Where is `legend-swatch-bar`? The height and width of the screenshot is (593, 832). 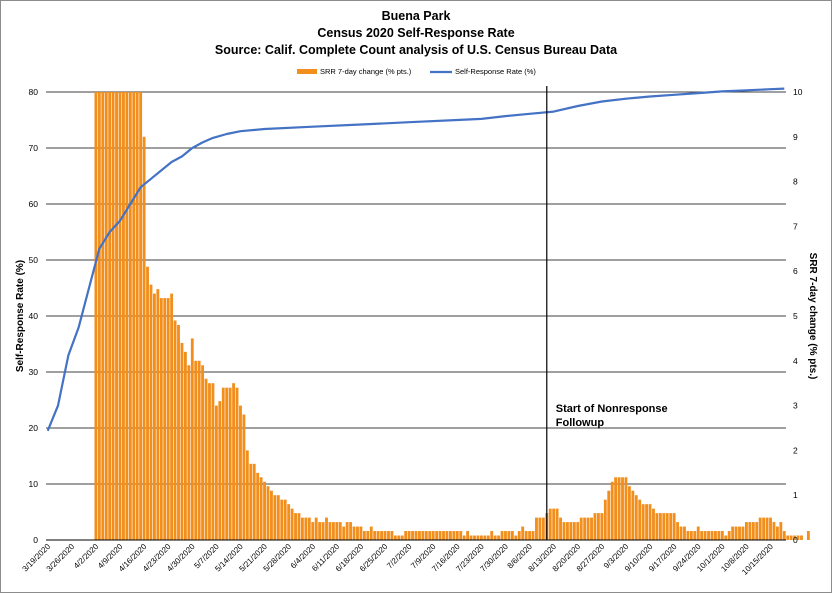
legend-swatch-bar is located at coordinates (307, 71).